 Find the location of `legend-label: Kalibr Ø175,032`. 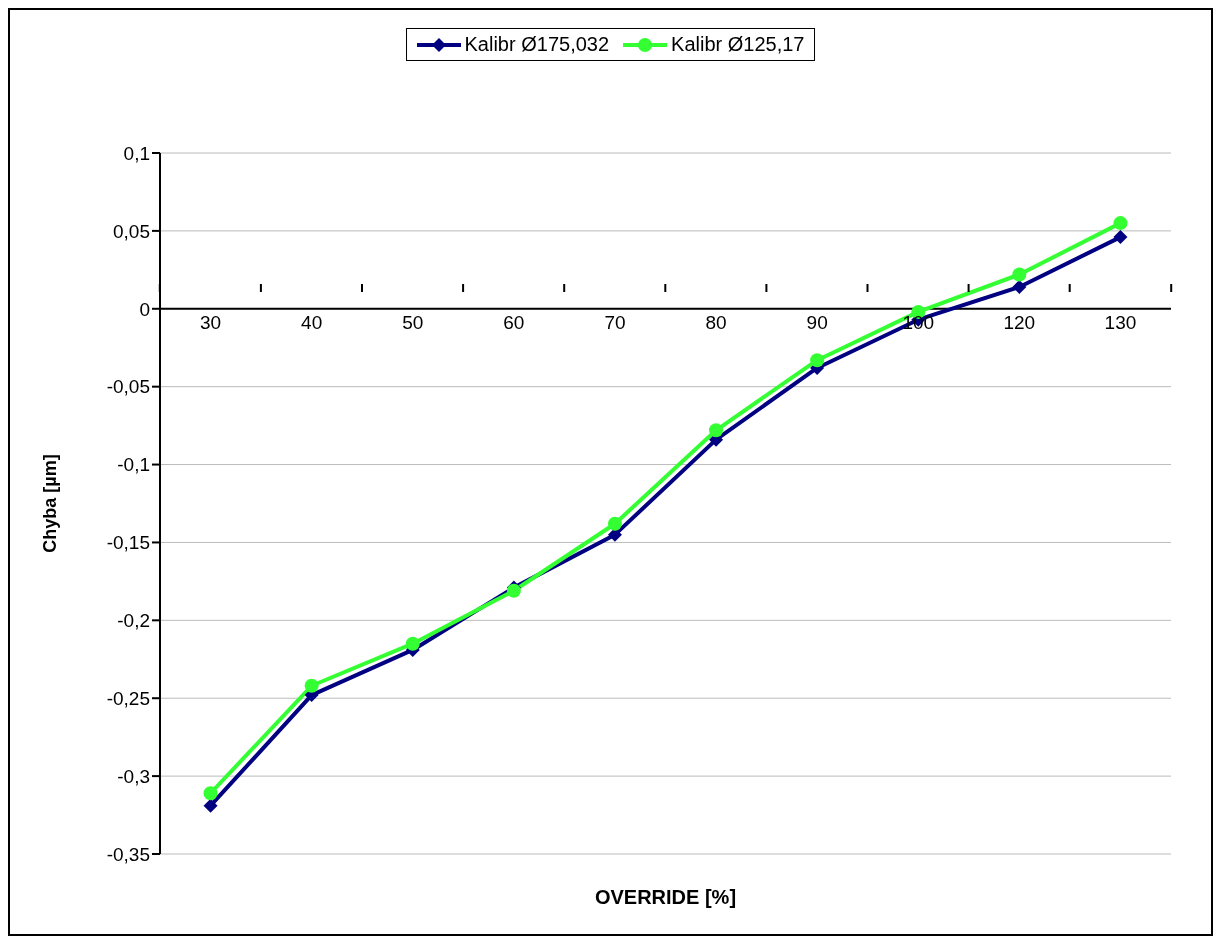

legend-label: Kalibr Ø175,032 is located at coordinates (537, 44).